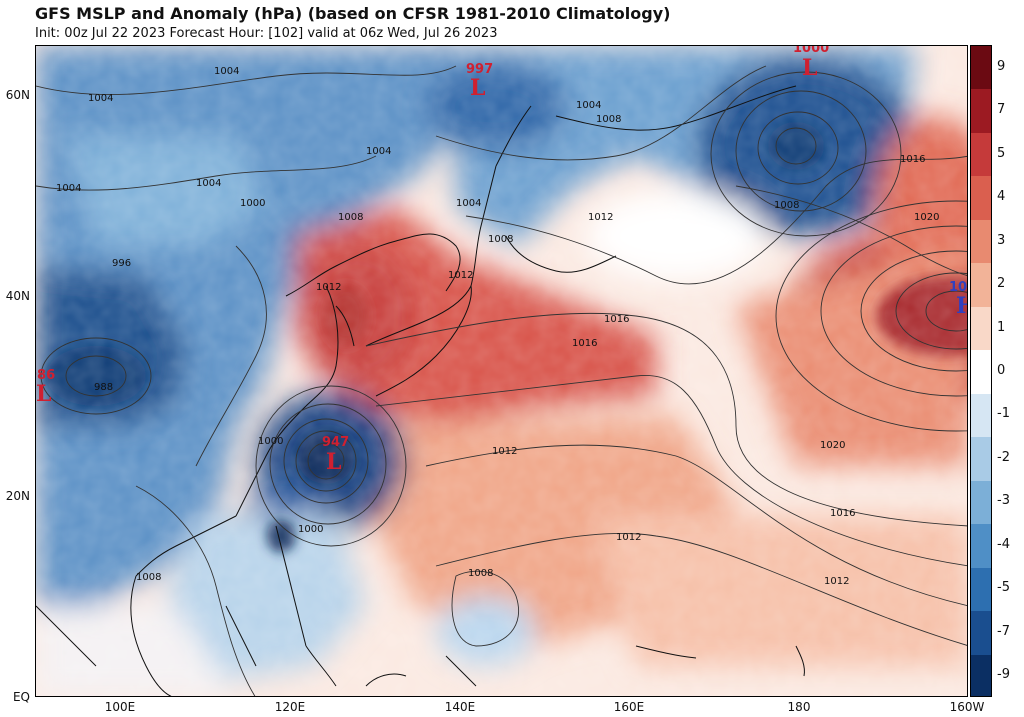 This screenshot has width=1024, height=717. I want to click on lon-label-180: 180, so click(799, 707).